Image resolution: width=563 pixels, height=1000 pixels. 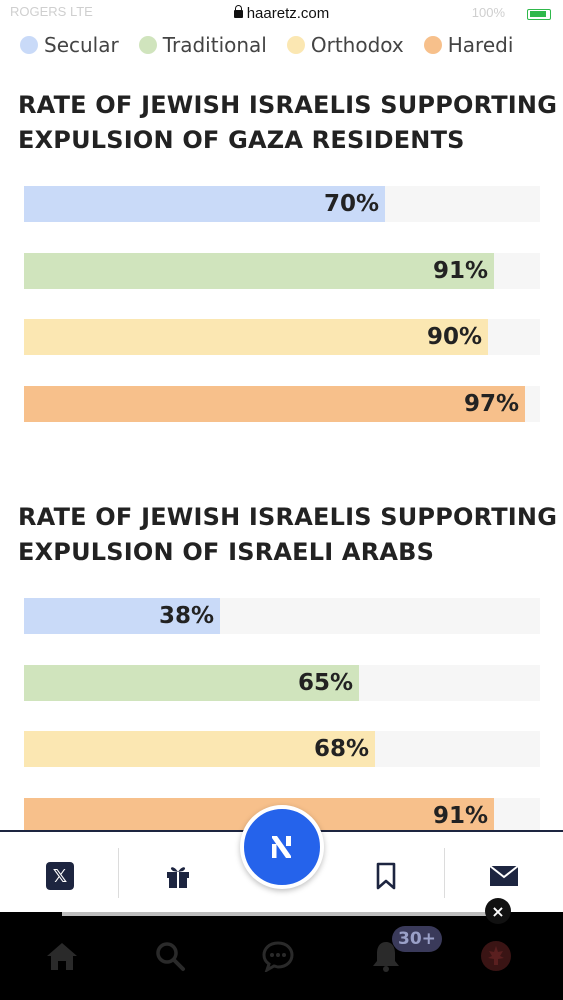 What do you see at coordinates (417, 939) in the screenshot?
I see `notification-badge: 30+` at bounding box center [417, 939].